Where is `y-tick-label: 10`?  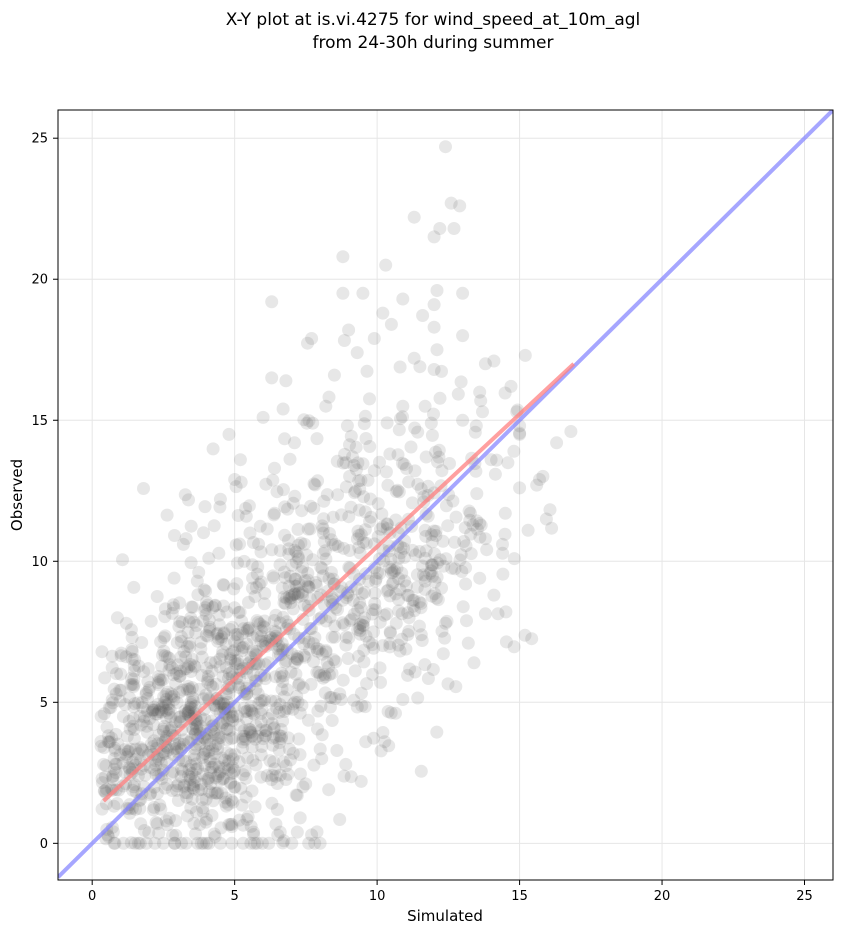
y-tick-label: 10 is located at coordinates (39, 562).